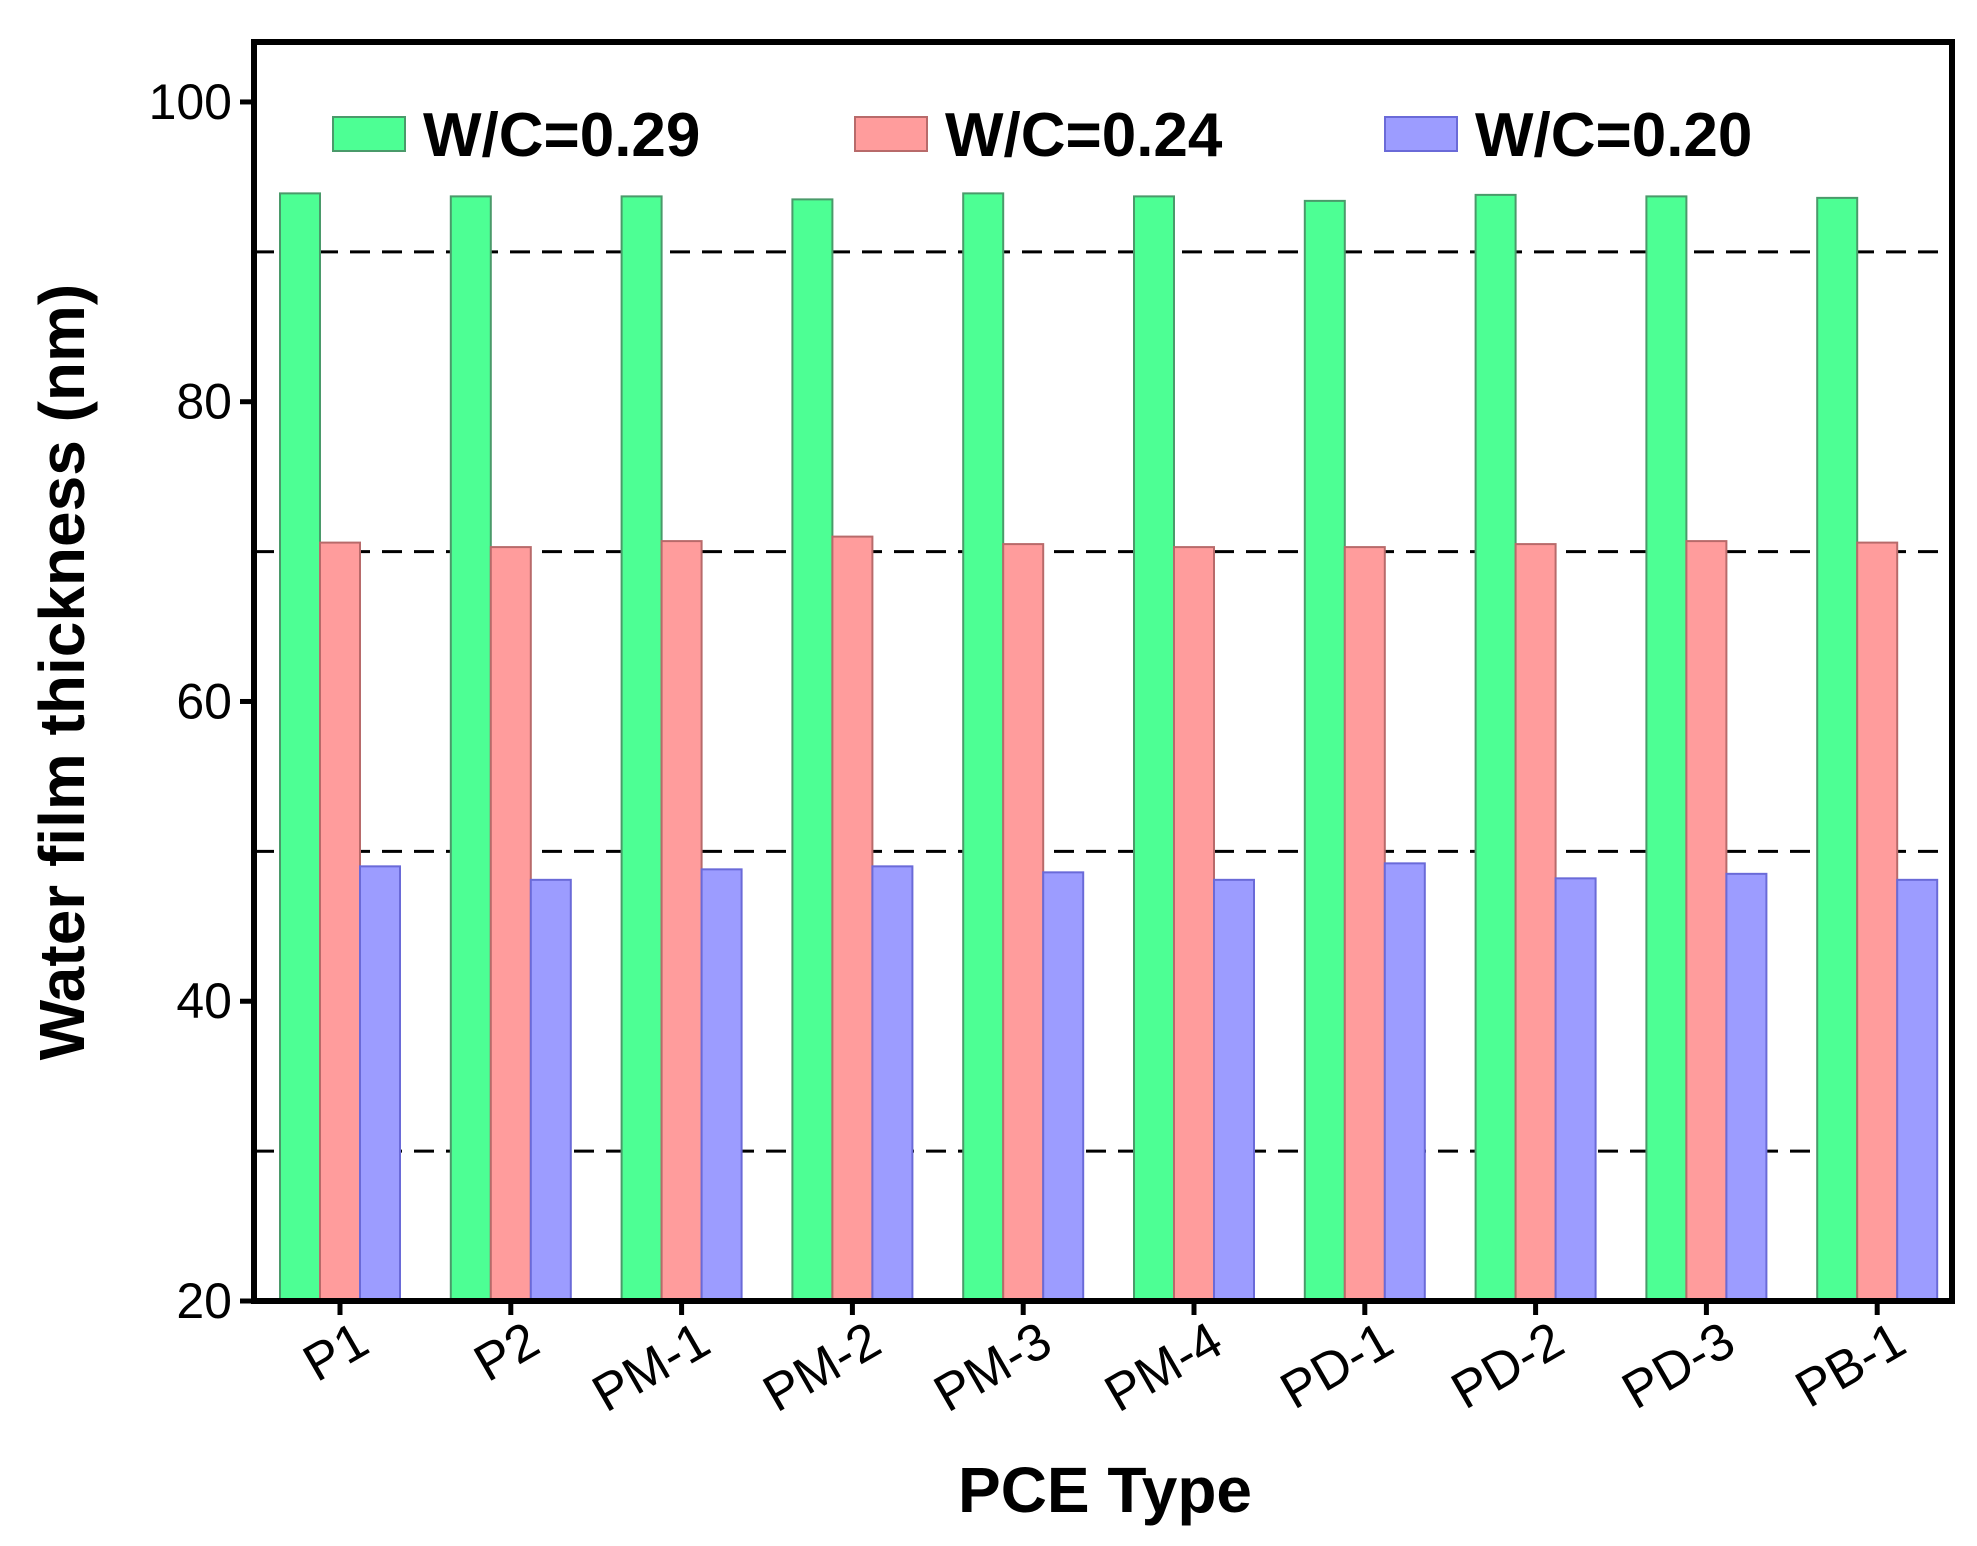  I want to click on y-tick-label: 40, so click(204, 1001).